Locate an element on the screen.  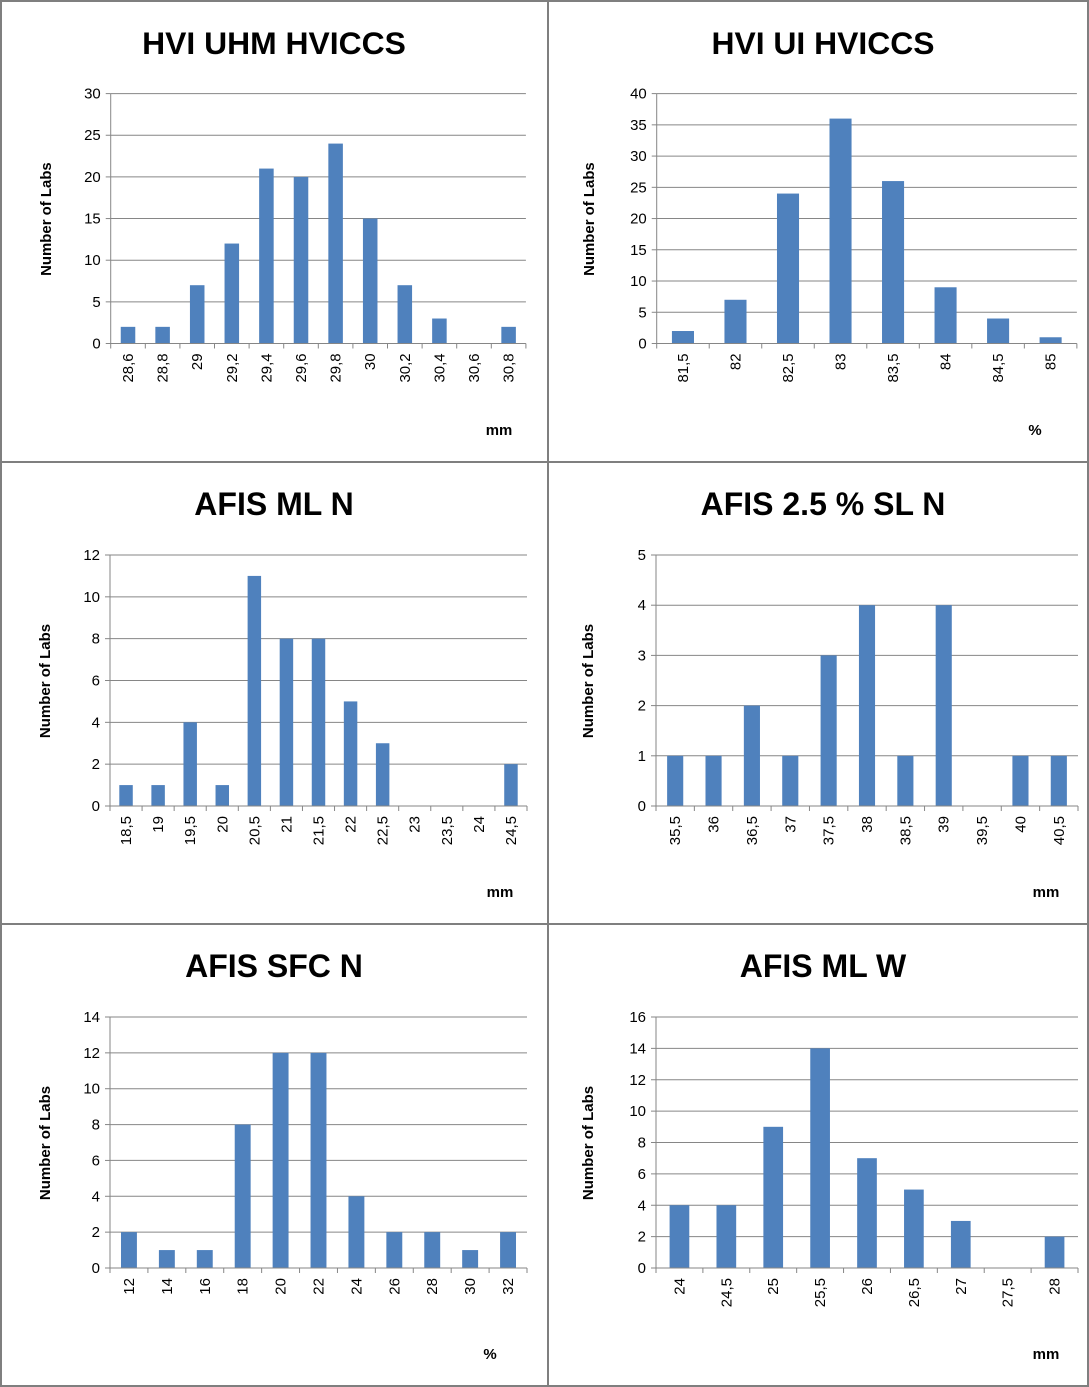
x-tick-label: 38,5 is located at coordinates (905, 830).